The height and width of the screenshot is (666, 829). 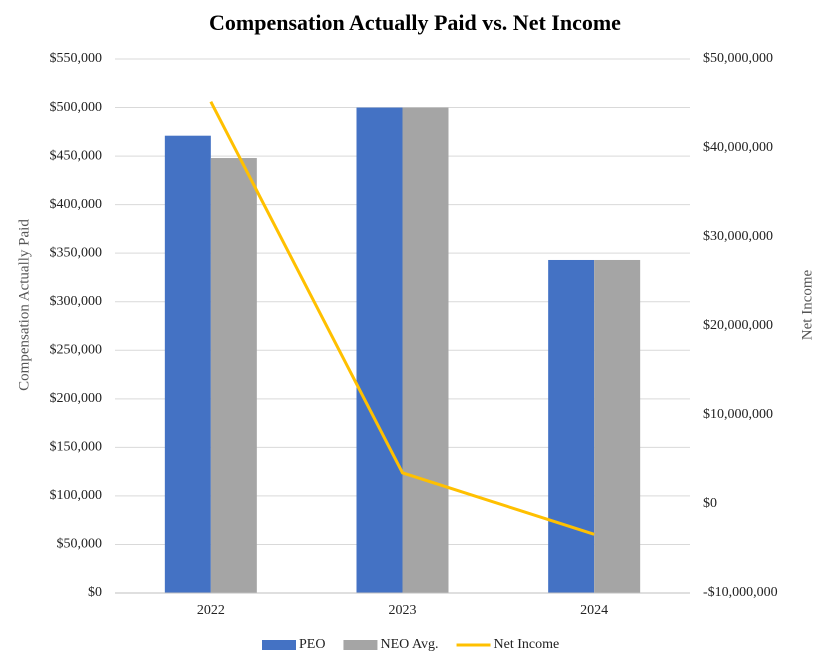 What do you see at coordinates (24, 305) in the screenshot?
I see `y-axis-label: Compensation Actually Paid` at bounding box center [24, 305].